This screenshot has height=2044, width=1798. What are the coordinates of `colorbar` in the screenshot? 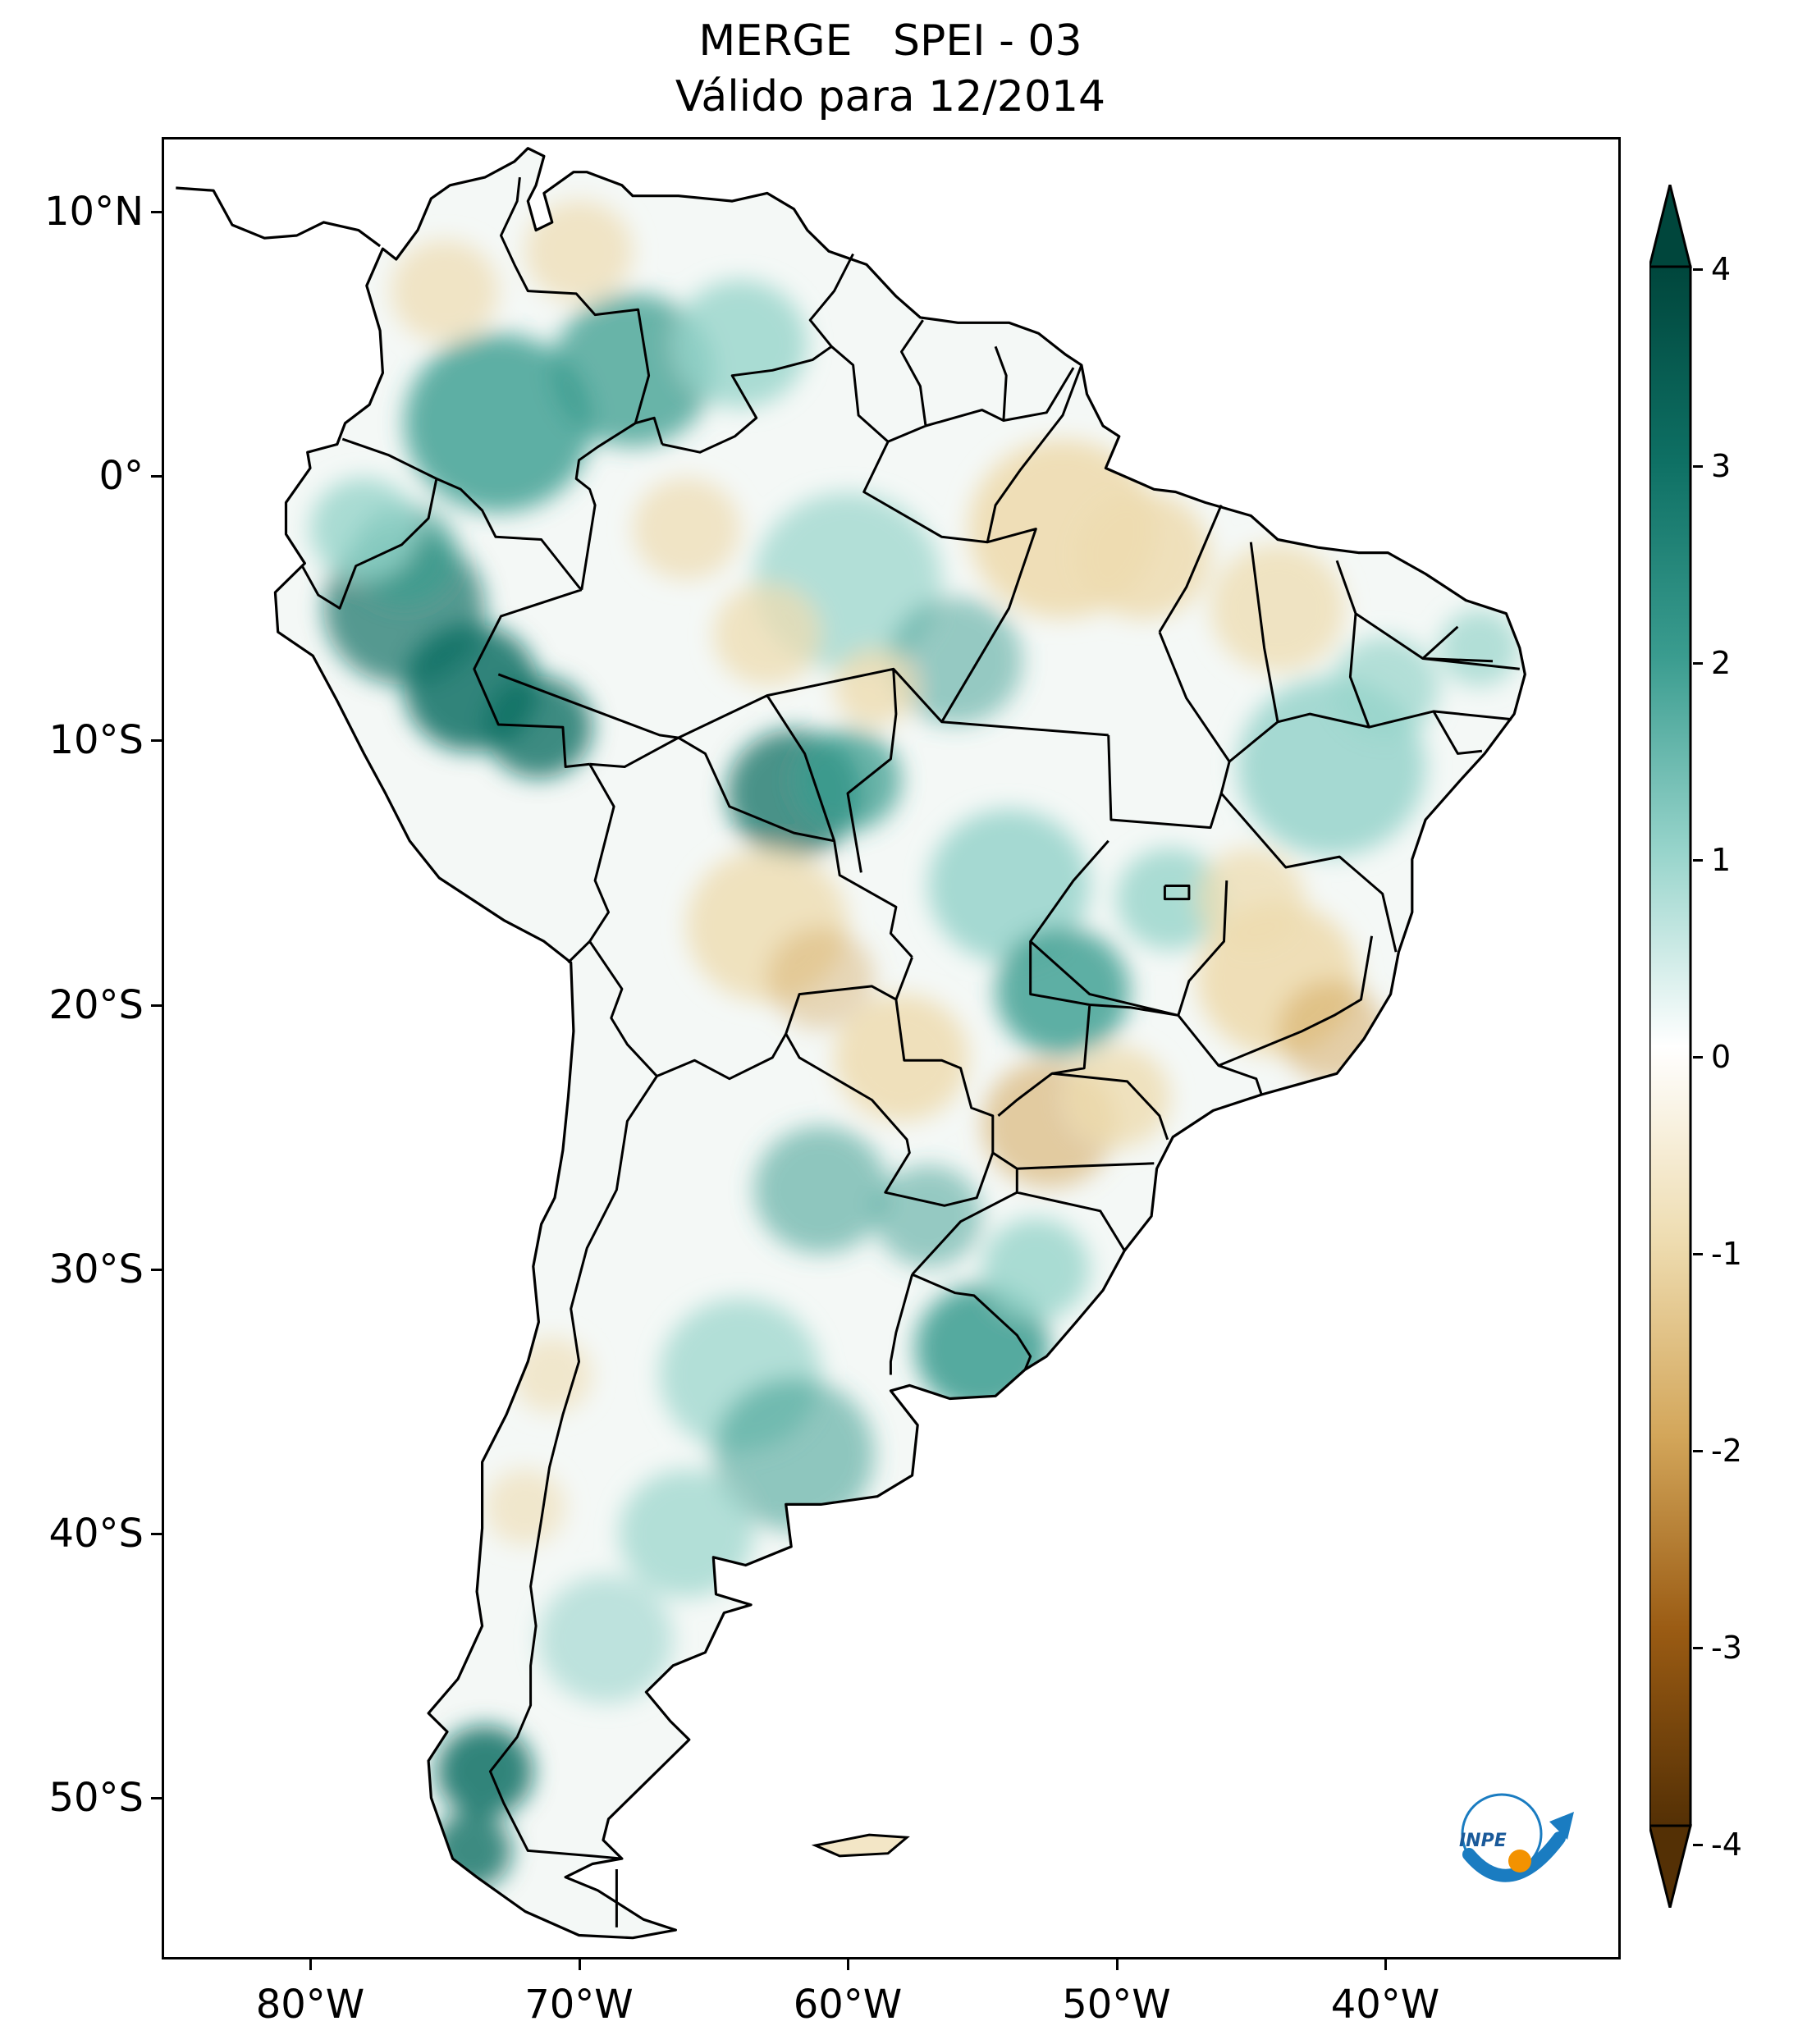 It's located at (1670, 1046).